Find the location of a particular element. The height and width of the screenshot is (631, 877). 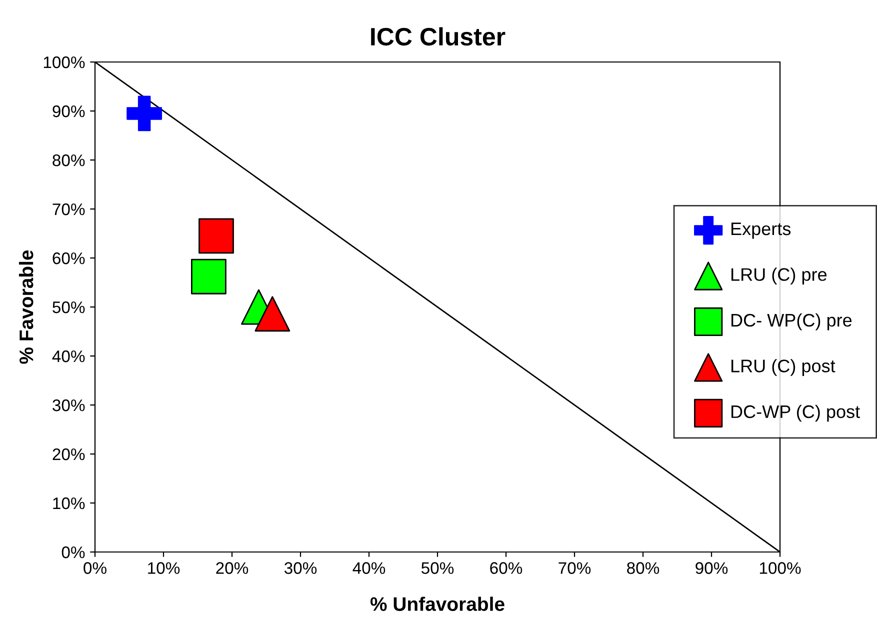

x-tick-label: 20% is located at coordinates (232, 568).